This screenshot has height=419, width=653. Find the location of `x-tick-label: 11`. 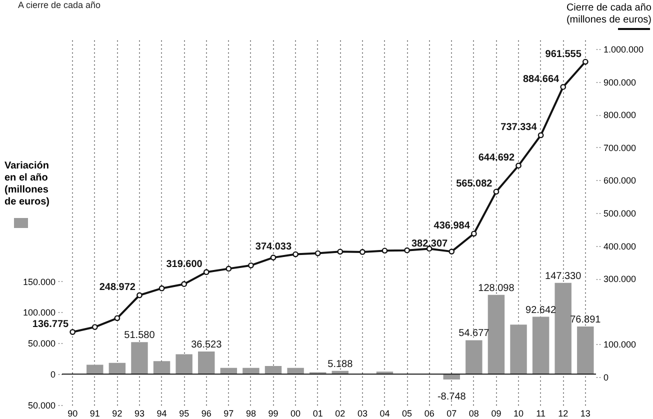

x-tick-label: 11 is located at coordinates (541, 413).